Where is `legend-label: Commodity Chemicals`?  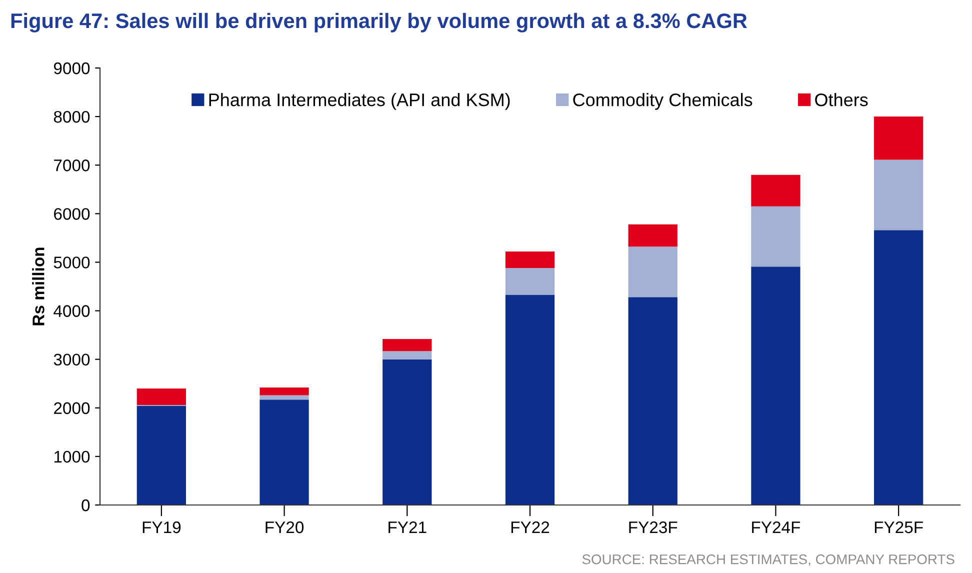 legend-label: Commodity Chemicals is located at coordinates (662, 101).